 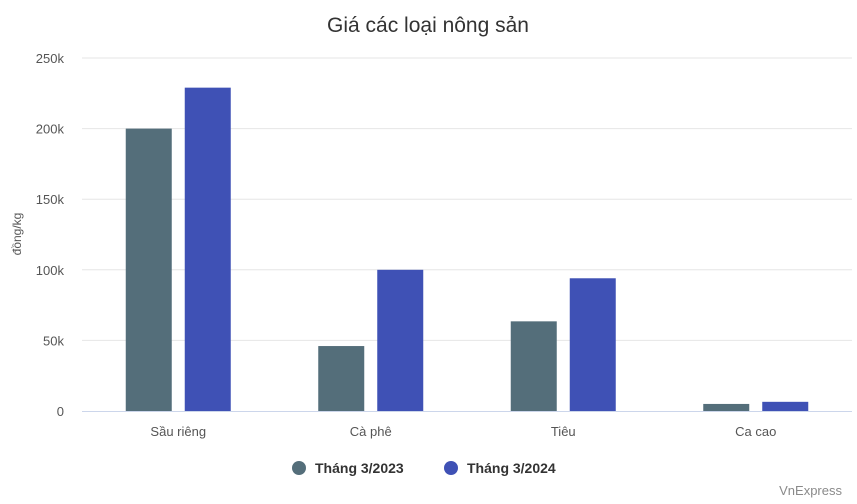 I want to click on y-tick-label: 100k, so click(x=50, y=270).